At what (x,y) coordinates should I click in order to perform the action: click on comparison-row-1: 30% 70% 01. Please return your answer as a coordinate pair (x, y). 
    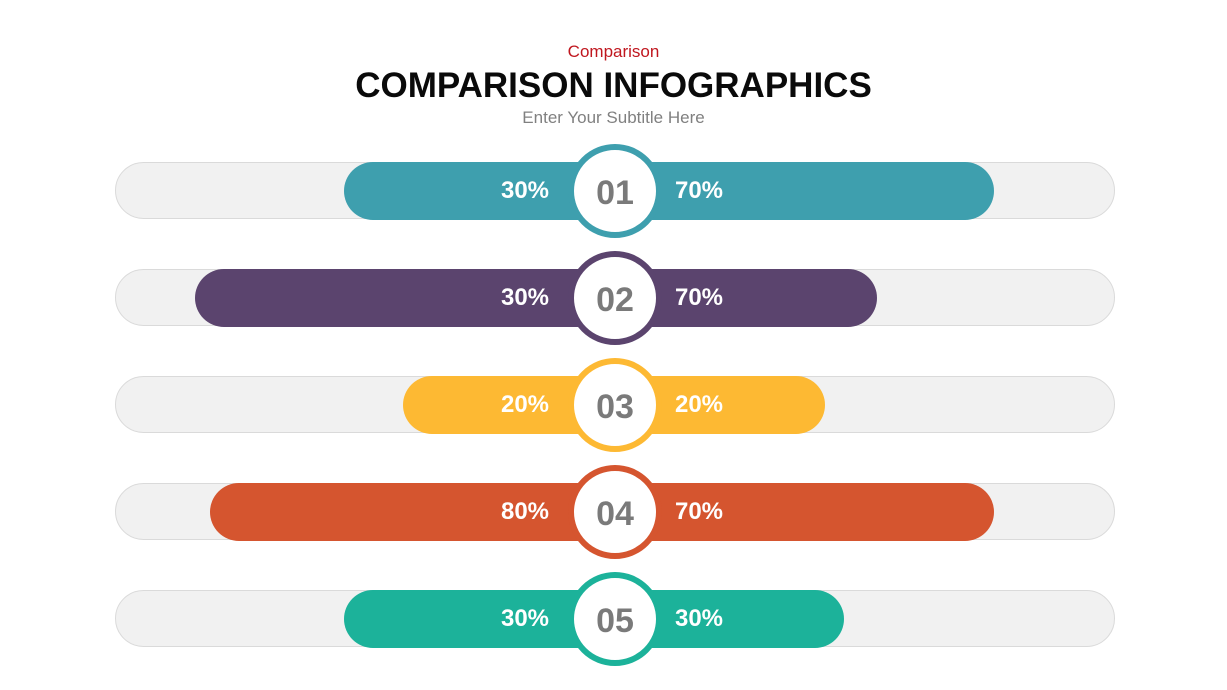
    Looking at the image, I should click on (613, 191).